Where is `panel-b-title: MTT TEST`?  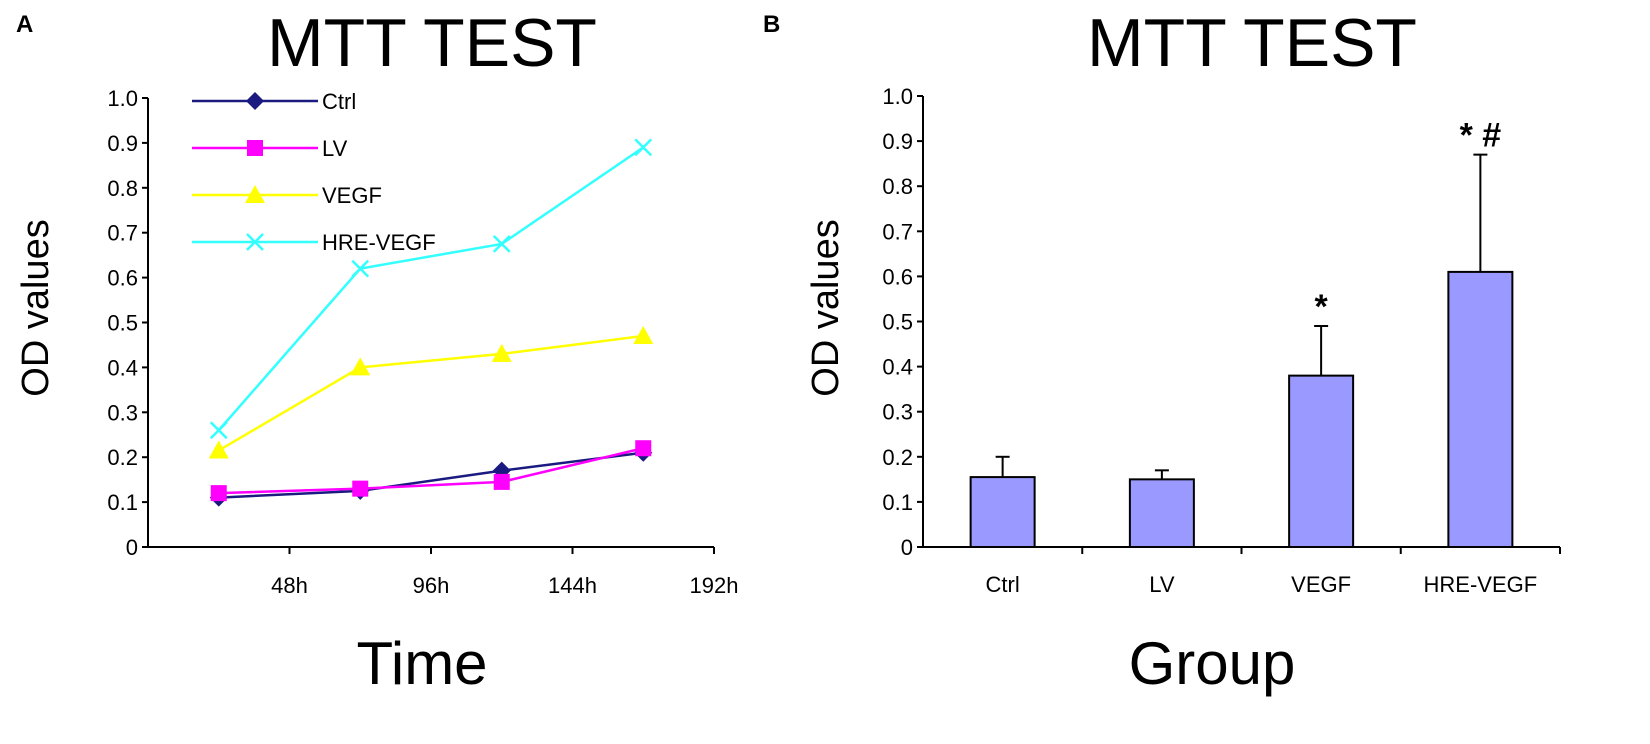
panel-b-title: MTT TEST is located at coordinates (1252, 43).